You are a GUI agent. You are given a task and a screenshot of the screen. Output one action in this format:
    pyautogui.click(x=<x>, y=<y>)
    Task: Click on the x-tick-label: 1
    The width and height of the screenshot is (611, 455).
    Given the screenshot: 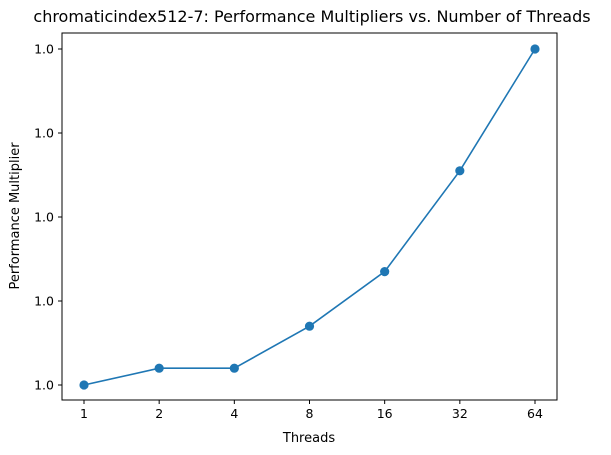 What is the action you would take?
    pyautogui.click(x=84, y=413)
    